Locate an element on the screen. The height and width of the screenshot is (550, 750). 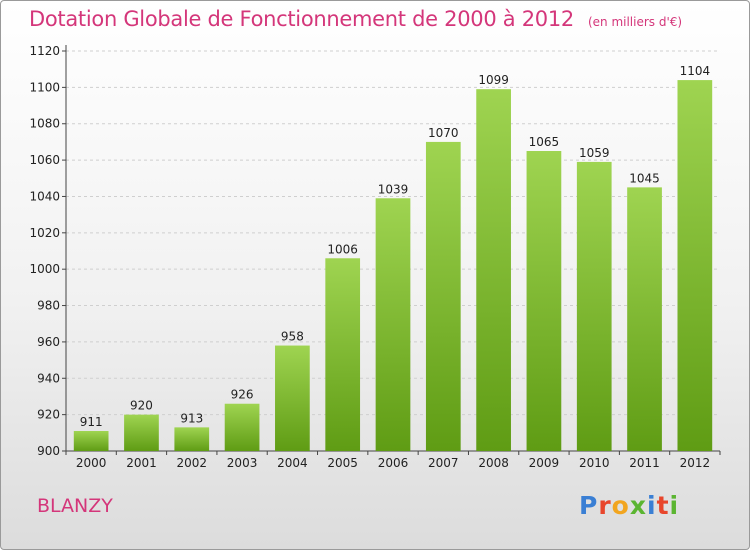
logo-letter: P is located at coordinates (589, 505).